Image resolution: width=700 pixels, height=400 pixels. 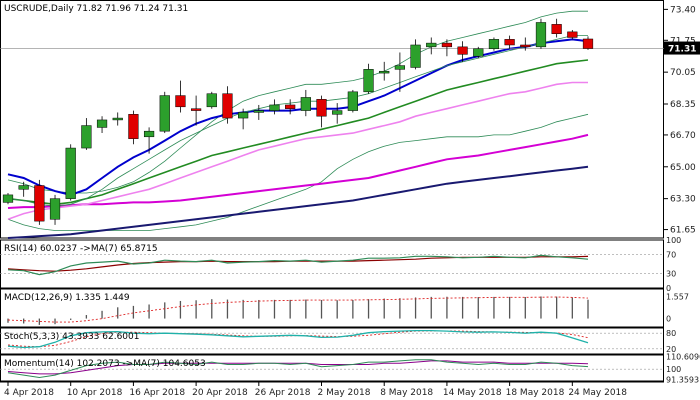 I want to click on x-axis-label: 14 May 2018, so click(x=472, y=393).